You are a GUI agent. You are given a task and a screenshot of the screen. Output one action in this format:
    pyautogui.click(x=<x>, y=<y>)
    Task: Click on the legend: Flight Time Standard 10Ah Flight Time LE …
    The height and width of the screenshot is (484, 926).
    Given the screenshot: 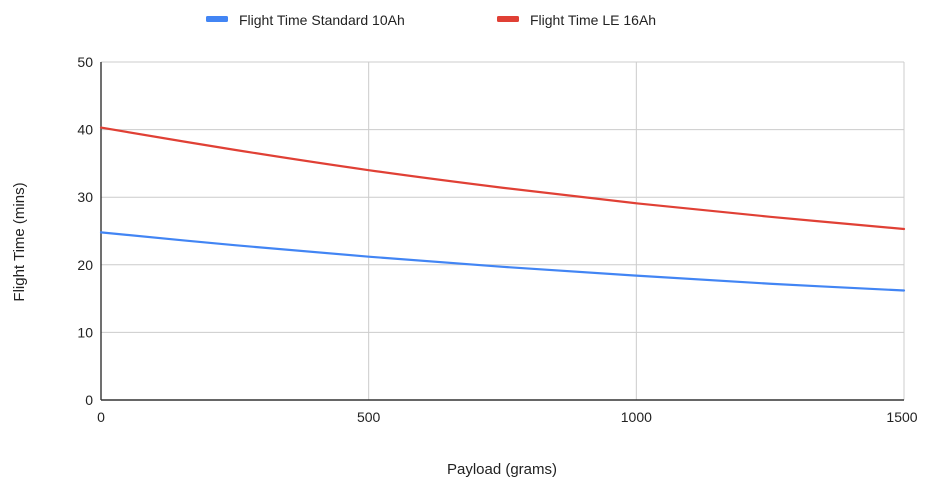 What is the action you would take?
    pyautogui.click(x=431, y=20)
    